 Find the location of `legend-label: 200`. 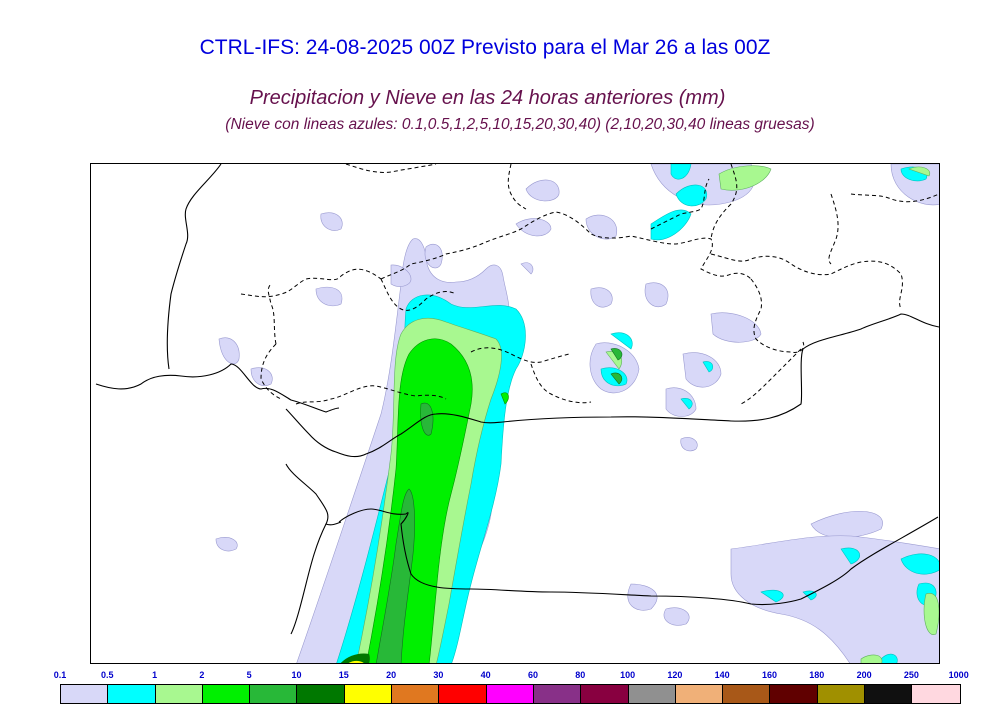

legend-label: 200 is located at coordinates (864, 675).